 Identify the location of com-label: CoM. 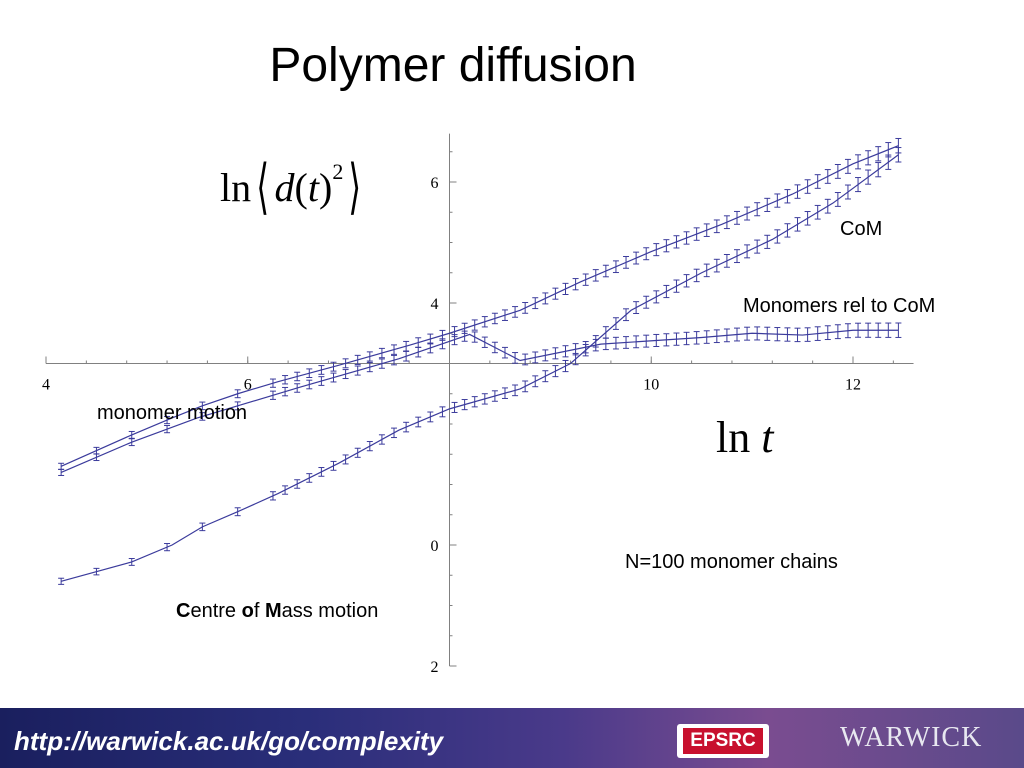
(861, 229).